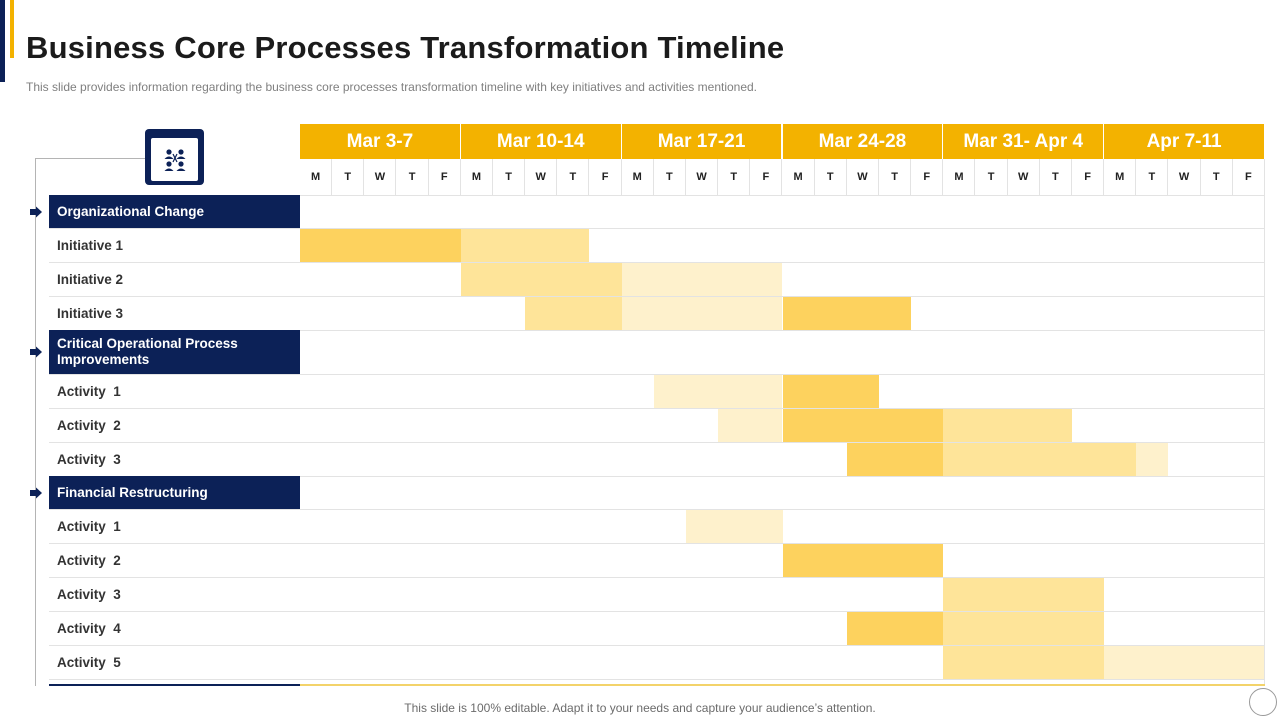 The height and width of the screenshot is (720, 1280). Describe the element at coordinates (174, 492) in the screenshot. I see `section-header: Financial Restructuring` at that location.